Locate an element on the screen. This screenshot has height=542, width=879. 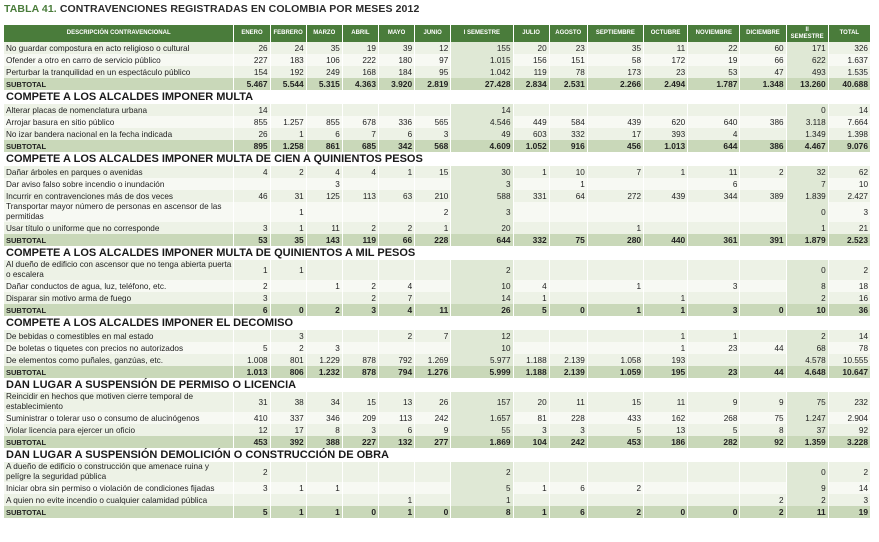
value-cell: 282 is located at coordinates (714, 442).